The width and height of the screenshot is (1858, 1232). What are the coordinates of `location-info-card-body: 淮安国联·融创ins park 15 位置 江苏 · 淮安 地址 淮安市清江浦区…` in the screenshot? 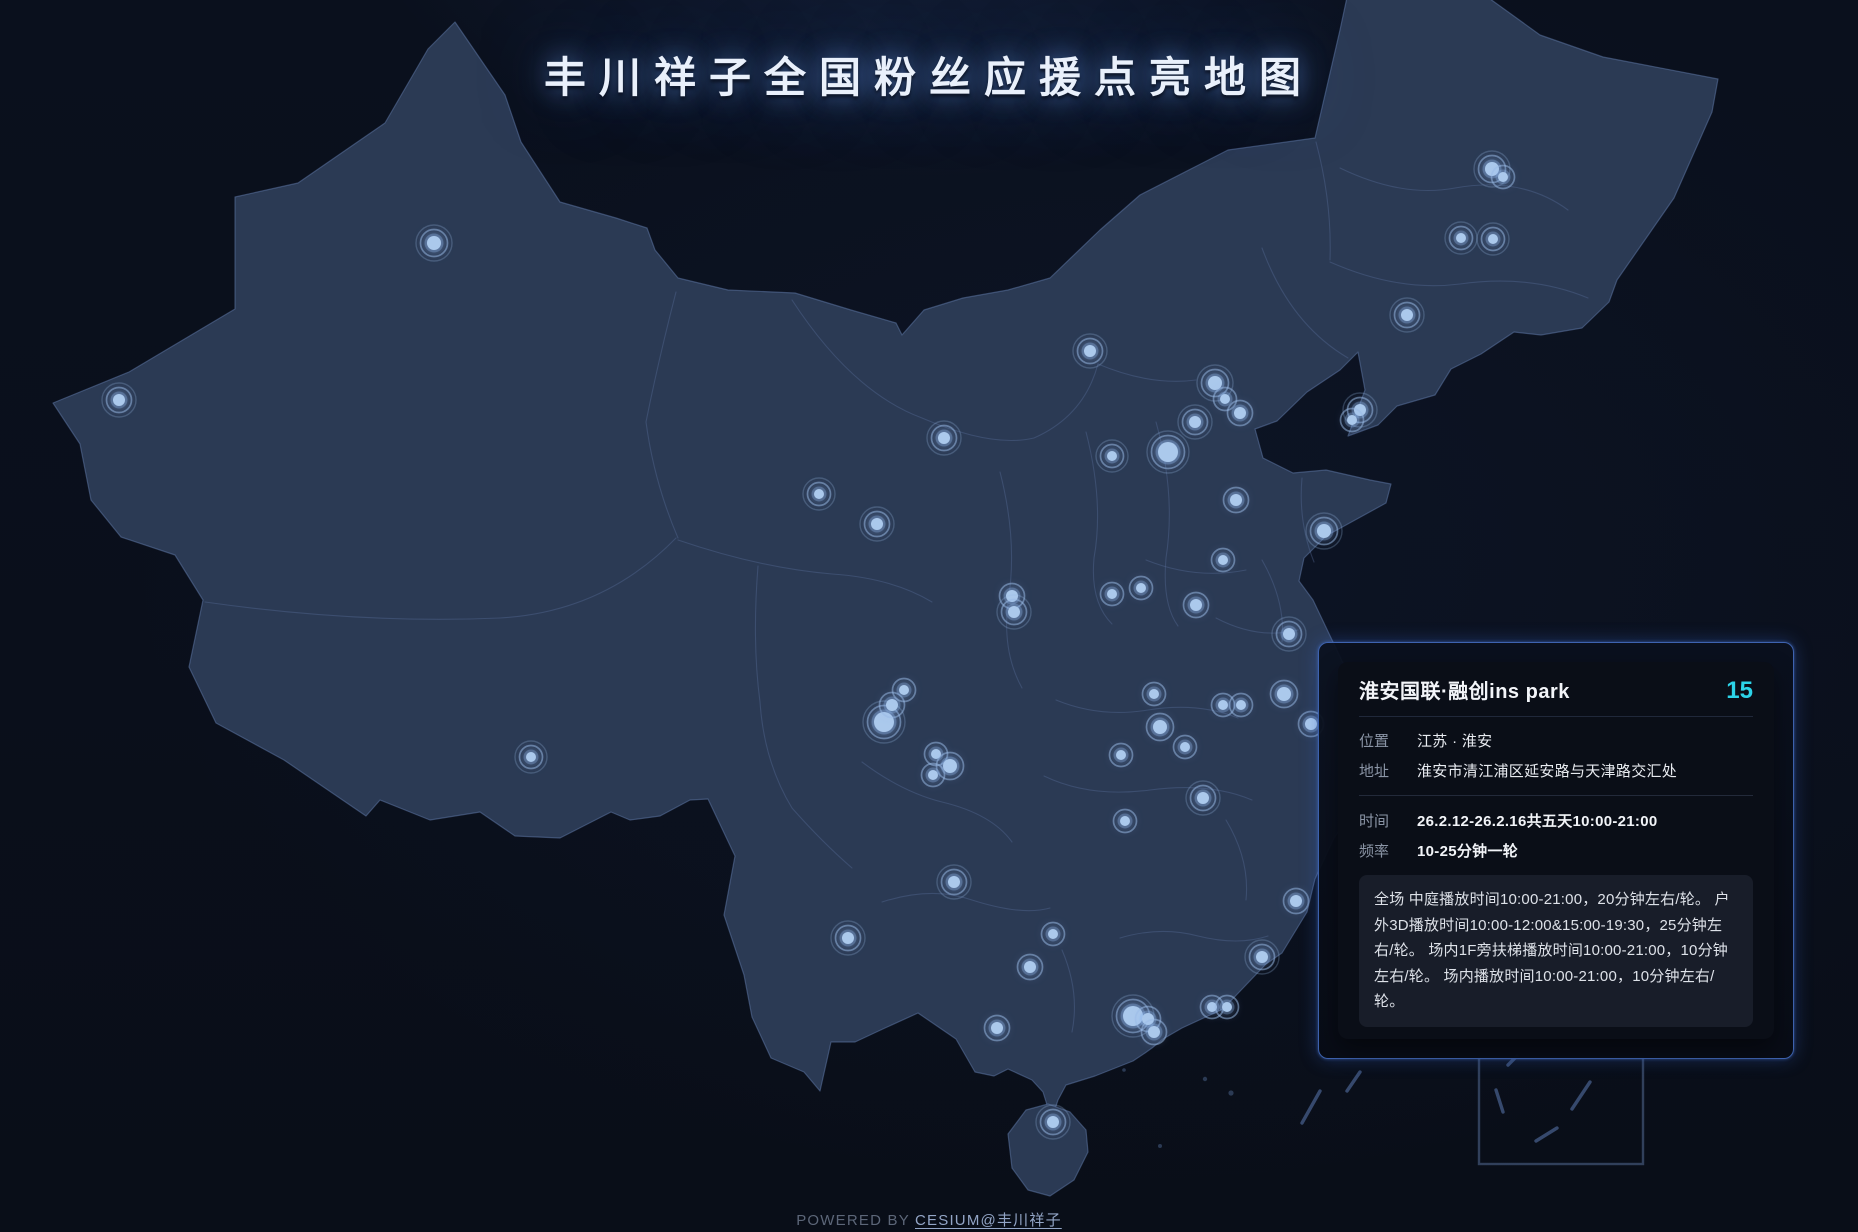 It's located at (1556, 850).